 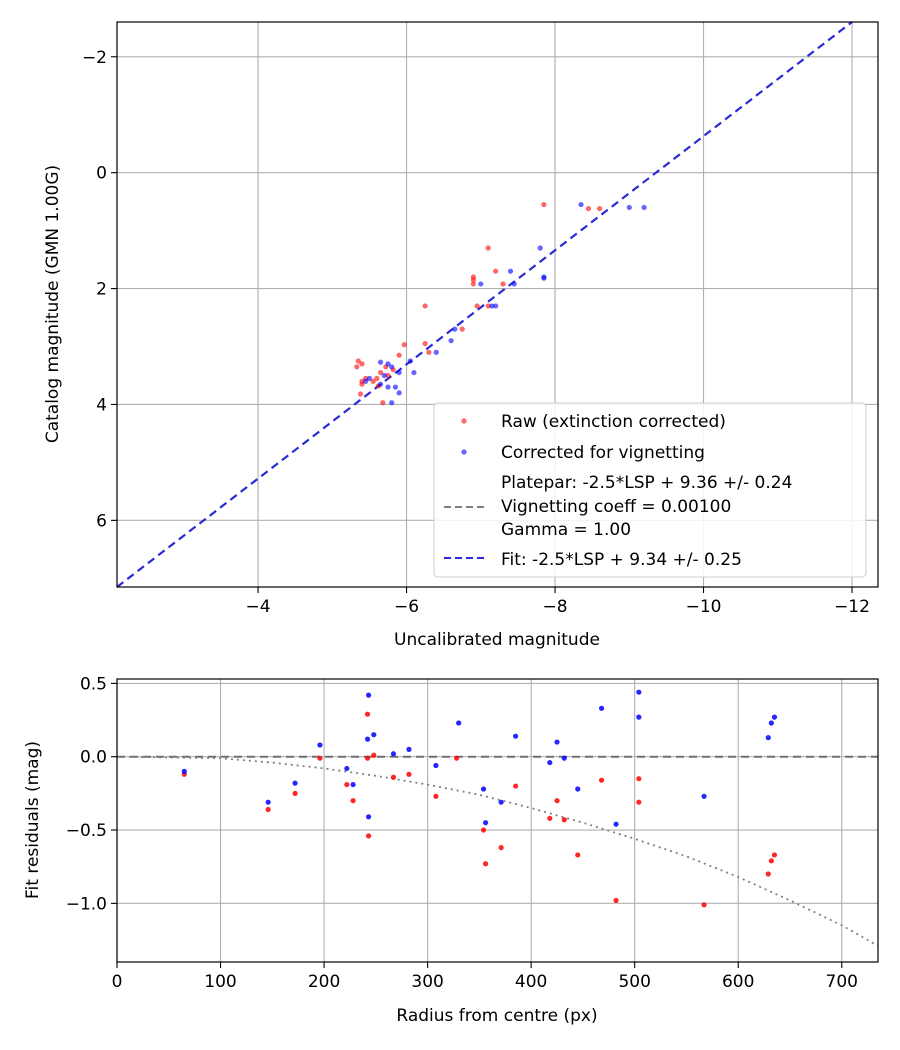 I want to click on top-data-points, so click(x=500, y=303).